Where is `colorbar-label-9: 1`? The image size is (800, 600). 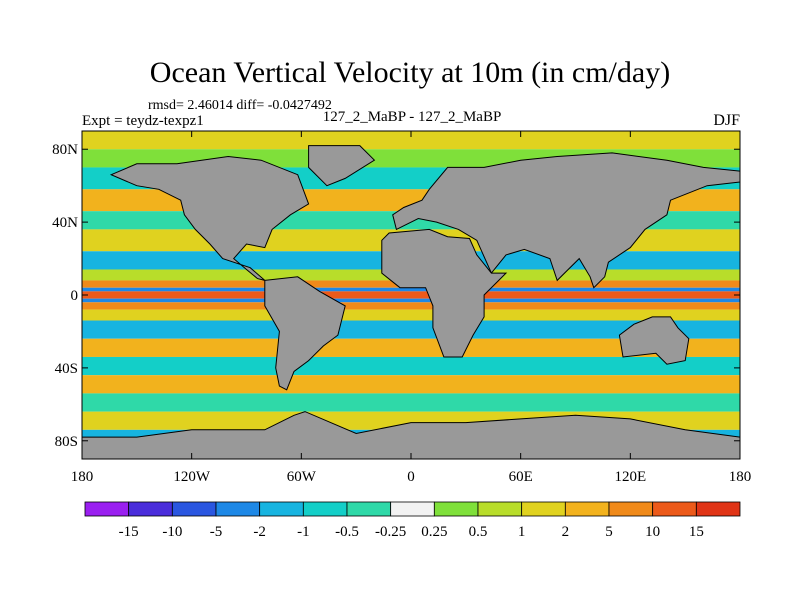
colorbar-label-9: 1 is located at coordinates (522, 532).